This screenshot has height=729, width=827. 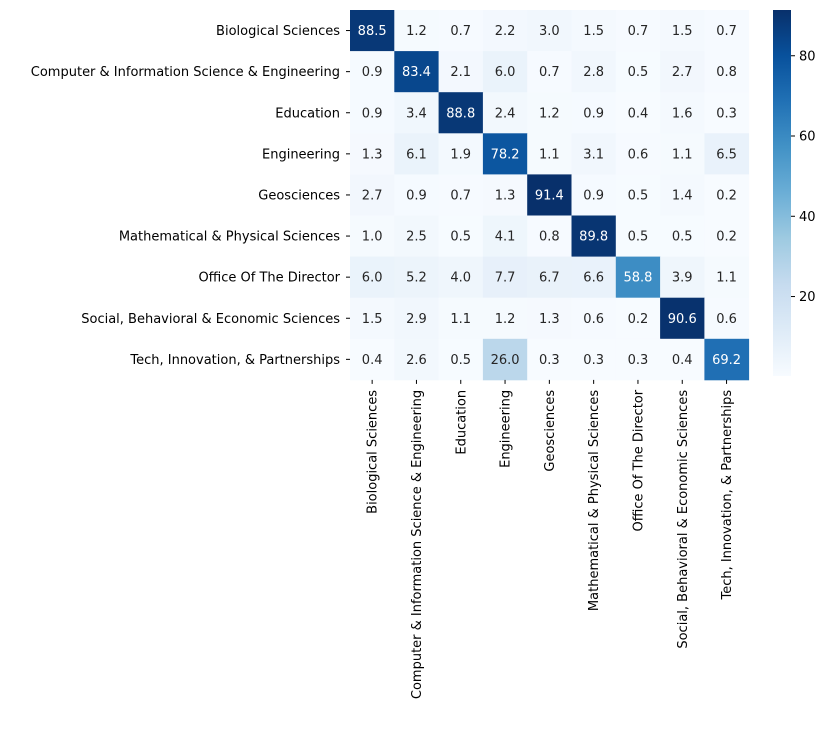 I want to click on x-tick-label: Tech, Innovation, & Partnerships, so click(x=727, y=495).